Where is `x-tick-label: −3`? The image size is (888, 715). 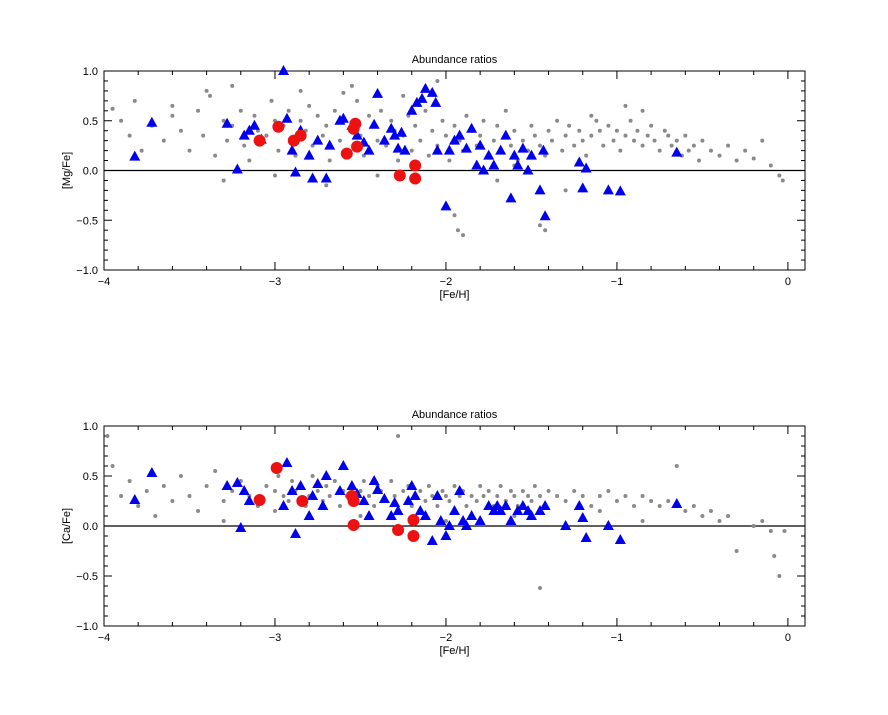
x-tick-label: −3 is located at coordinates (275, 638).